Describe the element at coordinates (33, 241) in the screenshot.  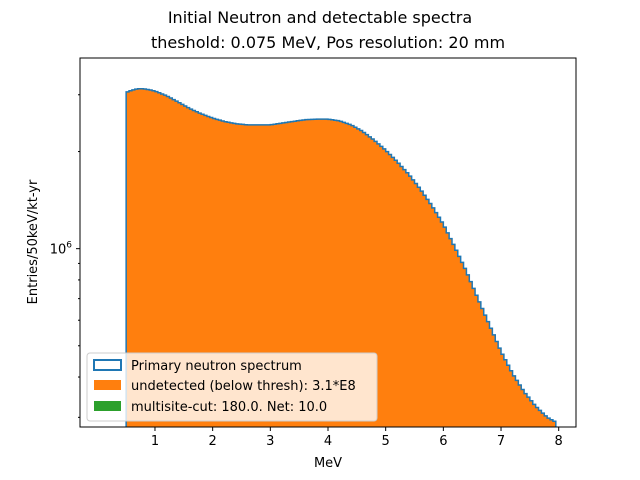
I see `y-axis-label: Entries/50keV/kt-yr` at that location.